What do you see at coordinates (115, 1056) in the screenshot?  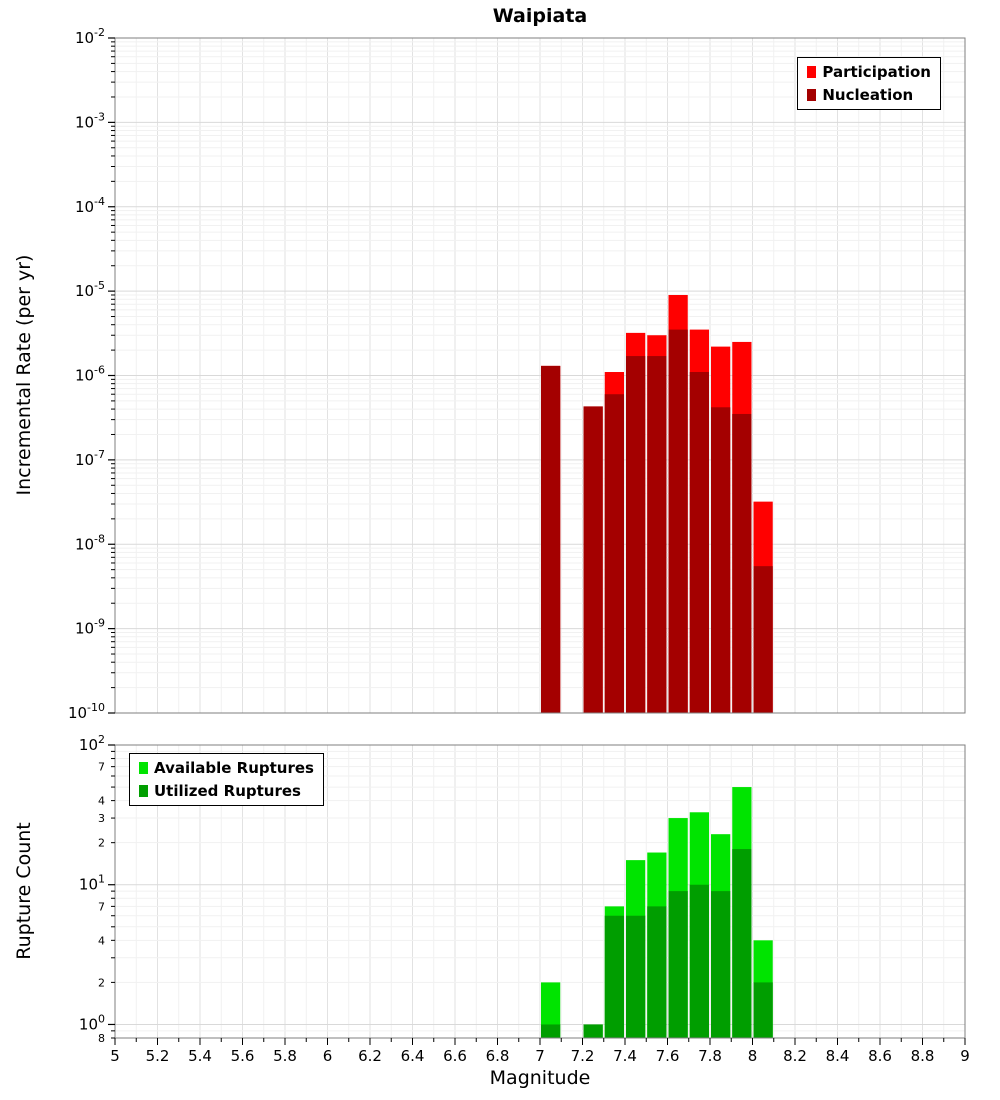 I see `x-tick-label: 5` at bounding box center [115, 1056].